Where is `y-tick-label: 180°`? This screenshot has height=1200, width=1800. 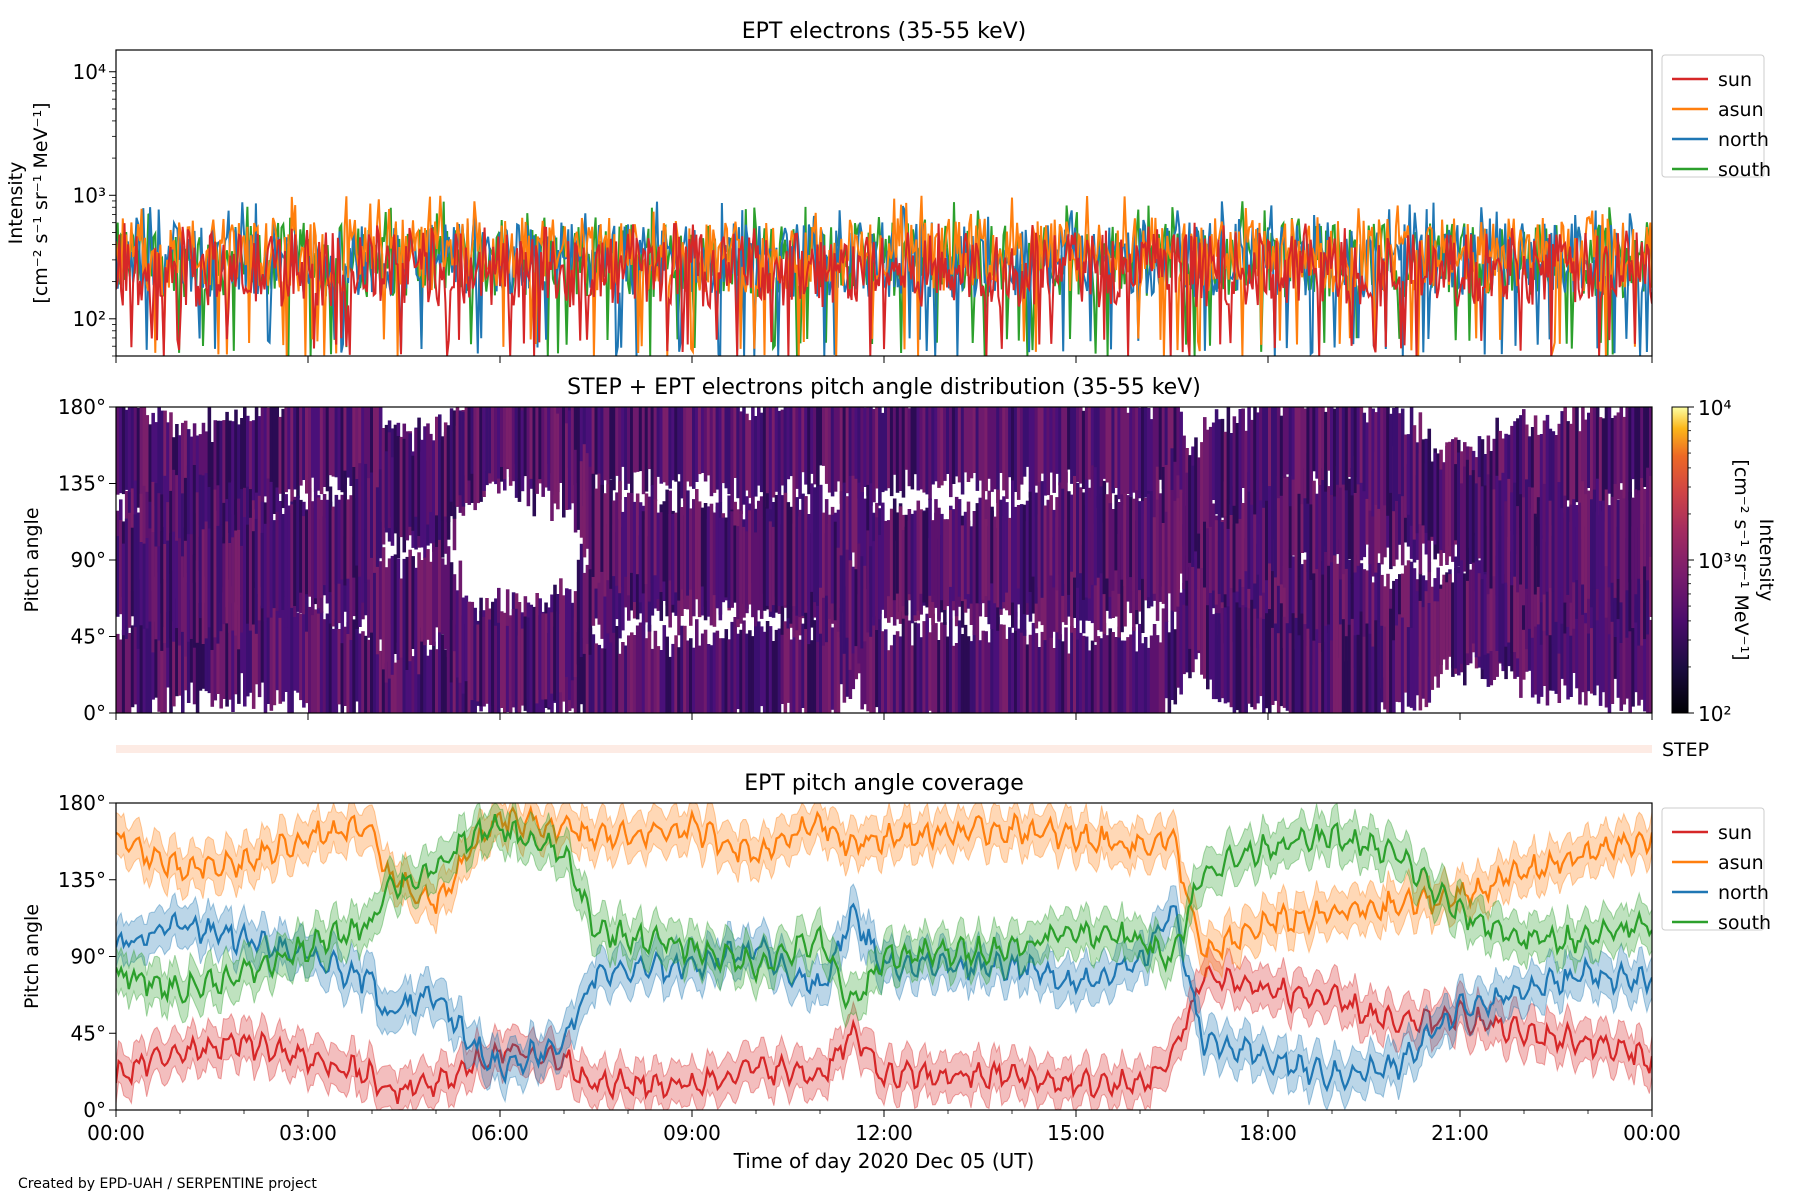
y-tick-label: 180° is located at coordinates (82, 803).